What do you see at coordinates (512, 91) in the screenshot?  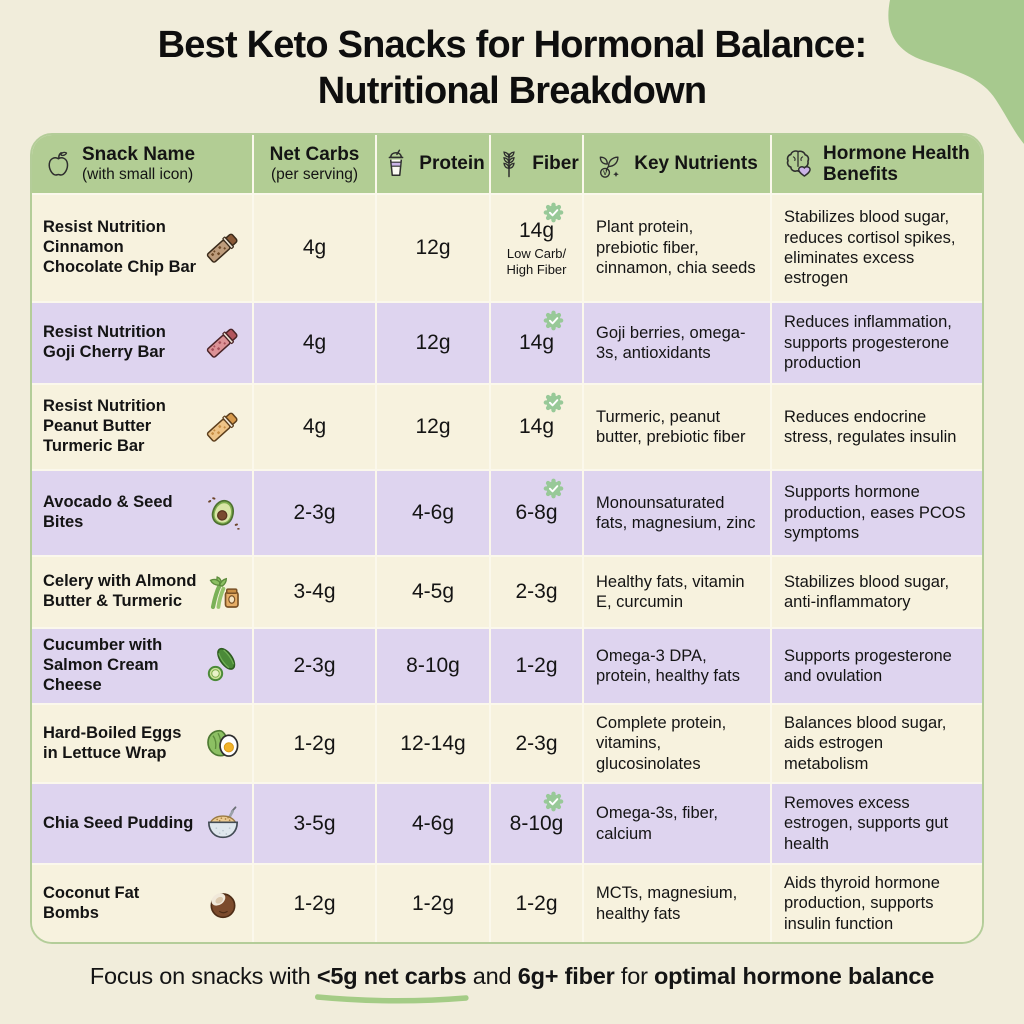 I see `page-title-line2: Nutritional Breakdown` at bounding box center [512, 91].